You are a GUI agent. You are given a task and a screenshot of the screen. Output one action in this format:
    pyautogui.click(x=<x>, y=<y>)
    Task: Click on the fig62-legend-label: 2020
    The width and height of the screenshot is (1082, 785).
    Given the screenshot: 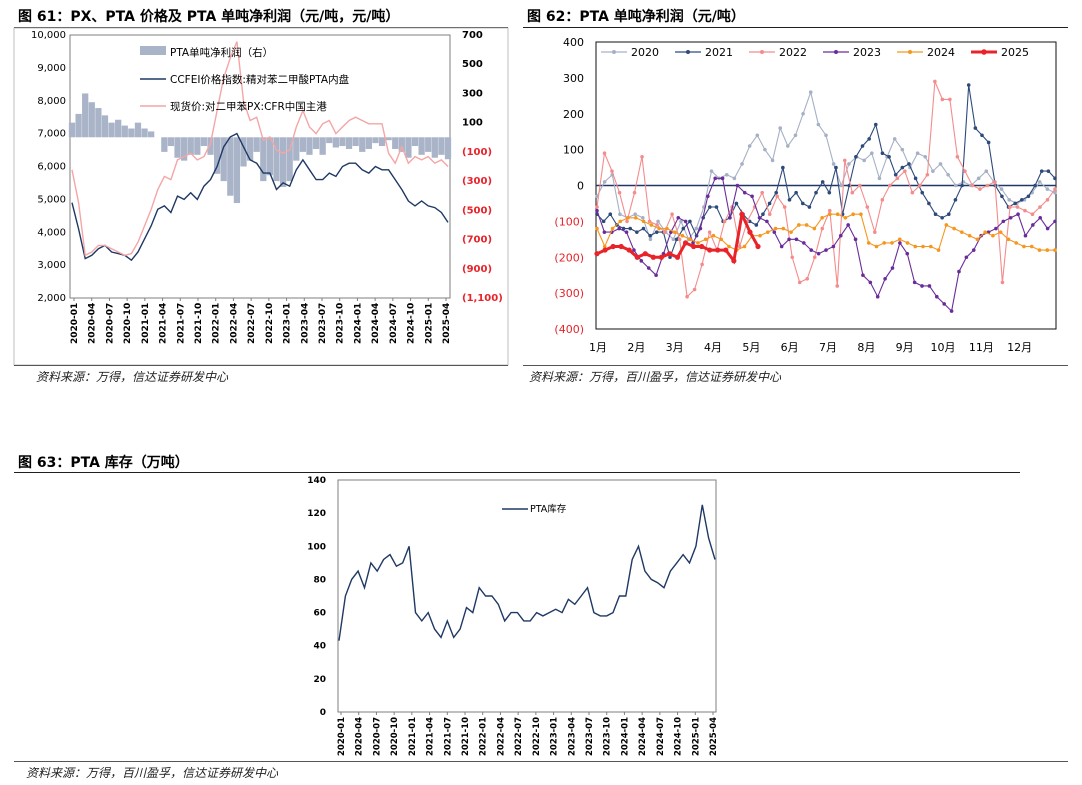 What is the action you would take?
    pyautogui.click(x=645, y=52)
    